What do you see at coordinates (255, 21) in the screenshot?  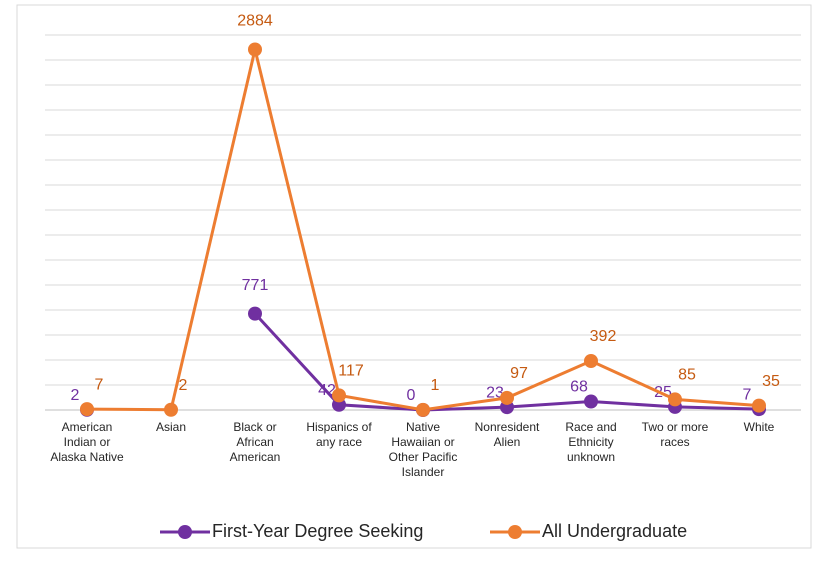 I see `data-label: 2884` at bounding box center [255, 21].